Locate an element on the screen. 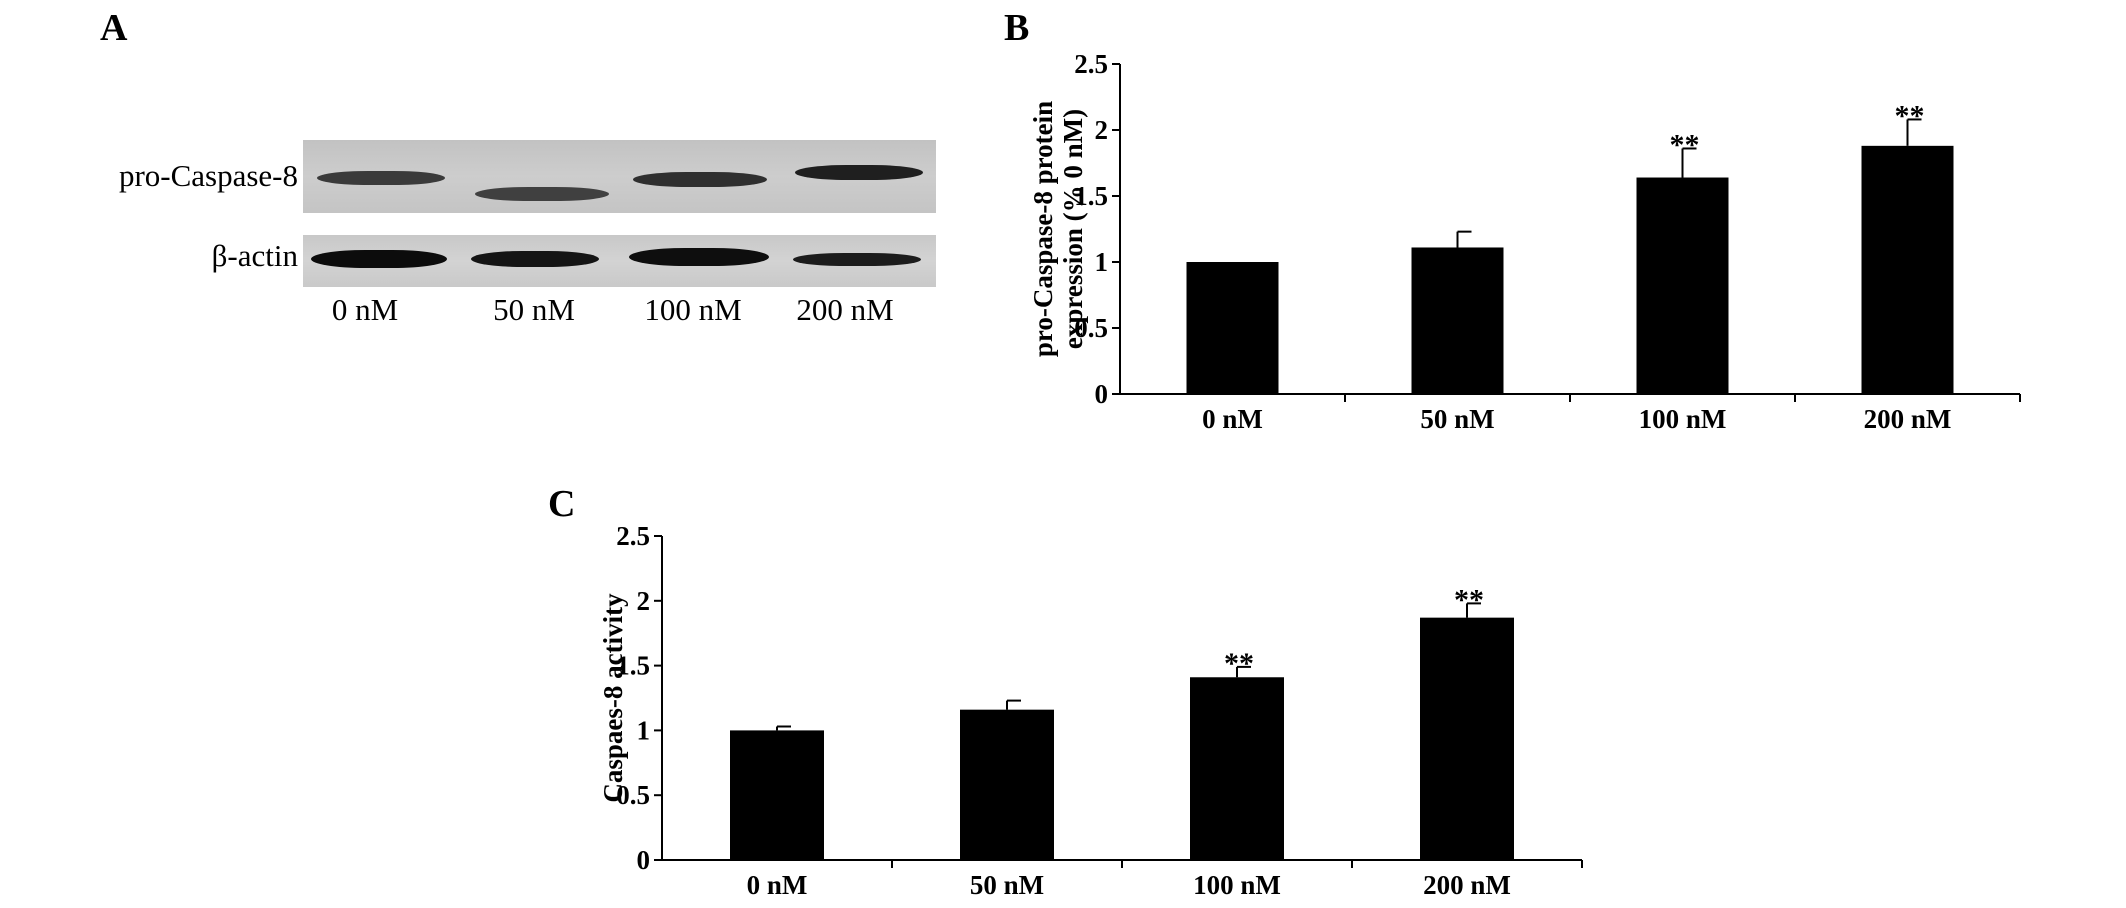 This screenshot has height=908, width=2126. blot-lane-label: 50 nM is located at coordinates (534, 309).